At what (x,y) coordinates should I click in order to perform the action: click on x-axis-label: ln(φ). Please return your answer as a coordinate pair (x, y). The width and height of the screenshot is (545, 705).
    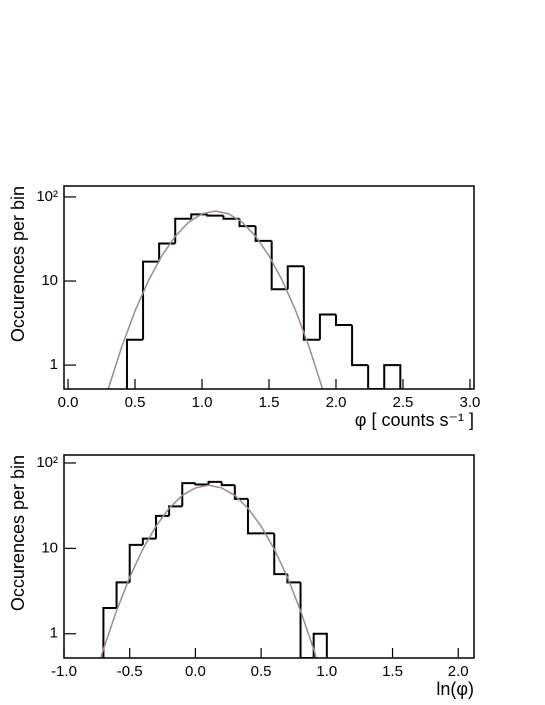
    Looking at the image, I should click on (455, 689).